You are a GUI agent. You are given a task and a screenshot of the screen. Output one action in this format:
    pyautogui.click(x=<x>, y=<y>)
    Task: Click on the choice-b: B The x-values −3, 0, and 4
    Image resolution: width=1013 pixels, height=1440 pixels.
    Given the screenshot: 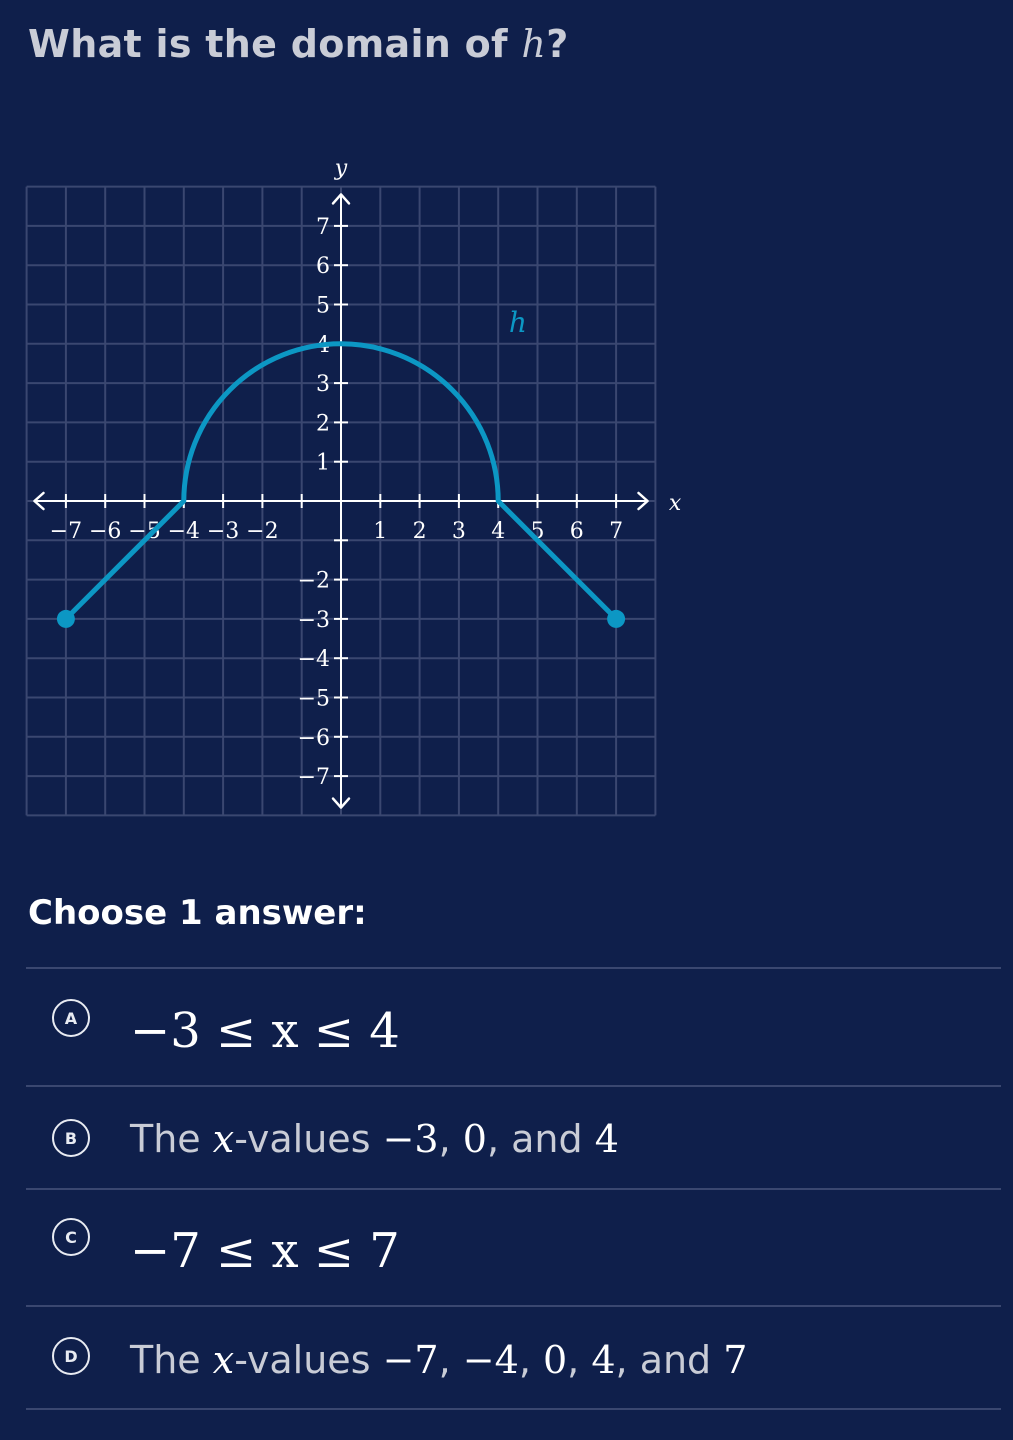 What is the action you would take?
    pyautogui.click(x=506, y=1138)
    